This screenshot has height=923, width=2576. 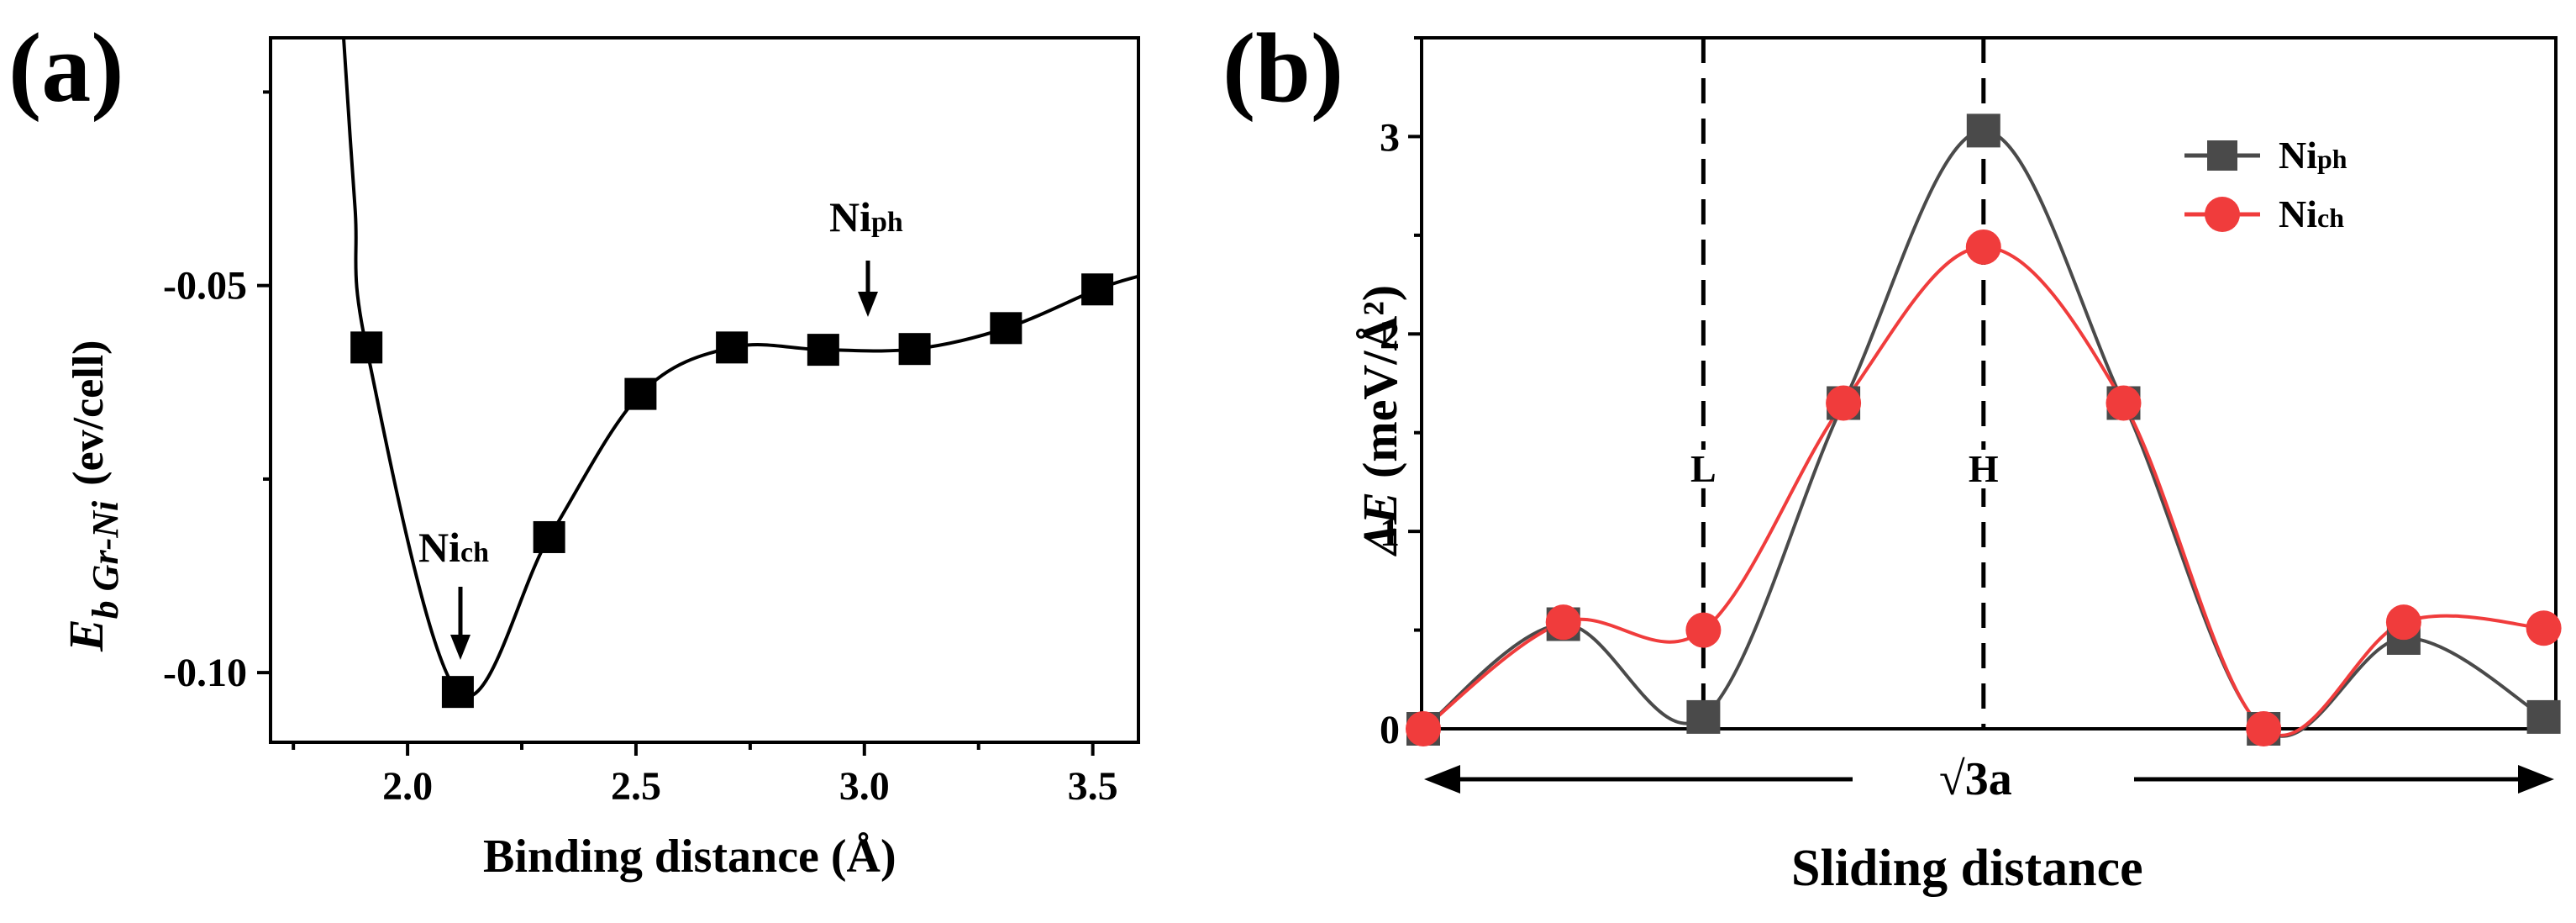 I want to click on panel-a-label: (a), so click(x=66, y=68).